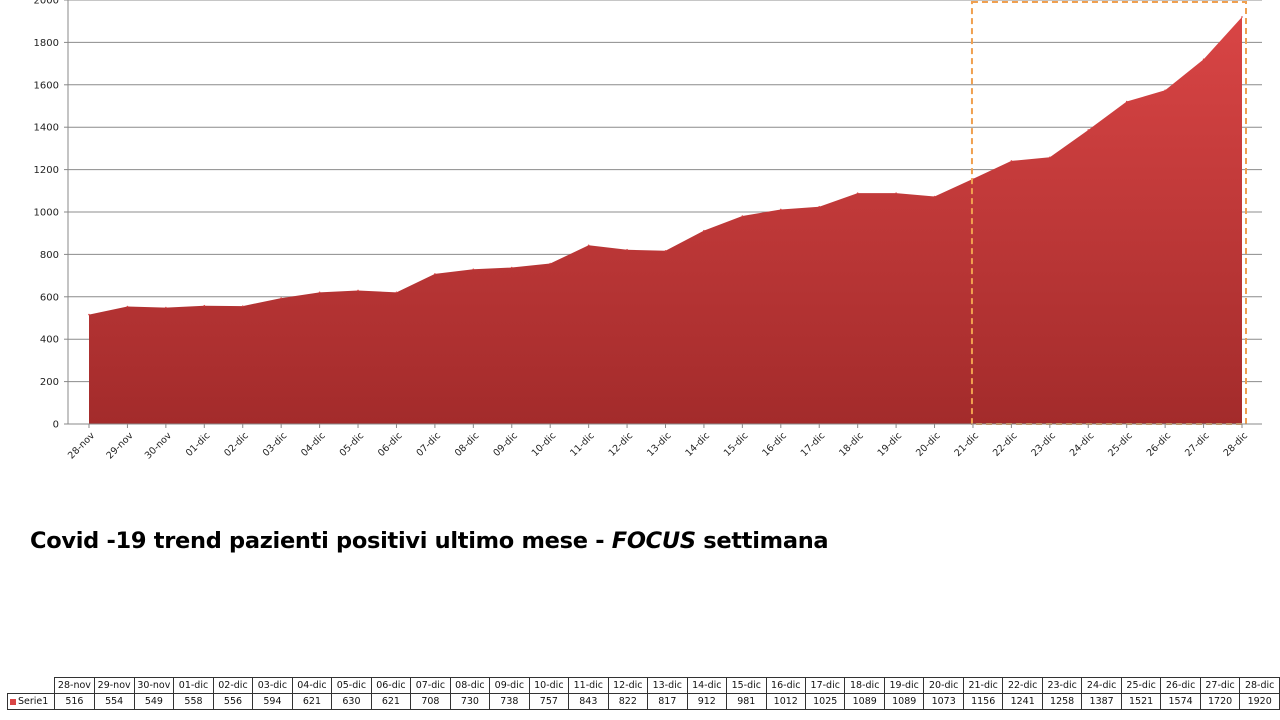 The width and height of the screenshot is (1280, 720). Describe the element at coordinates (390, 444) in the screenshot. I see `x-tick-label: 06-dic` at that location.